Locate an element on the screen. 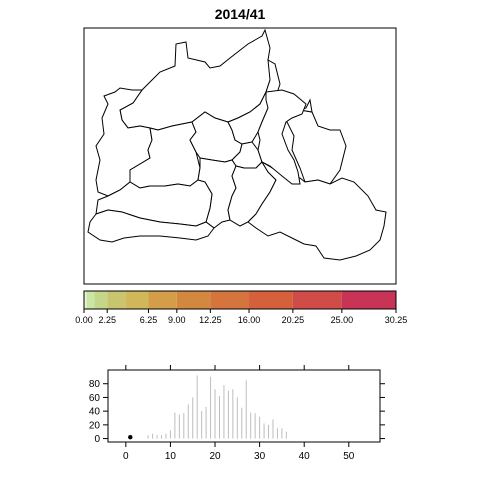 This screenshot has width=480, height=480. x-tick-label: 30 is located at coordinates (260, 456).